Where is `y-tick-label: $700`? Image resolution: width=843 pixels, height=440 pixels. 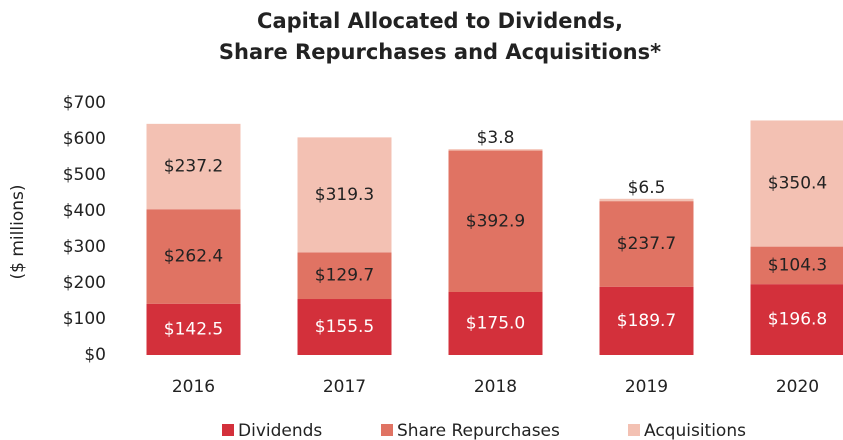 y-tick-label: $700 is located at coordinates (84, 103).